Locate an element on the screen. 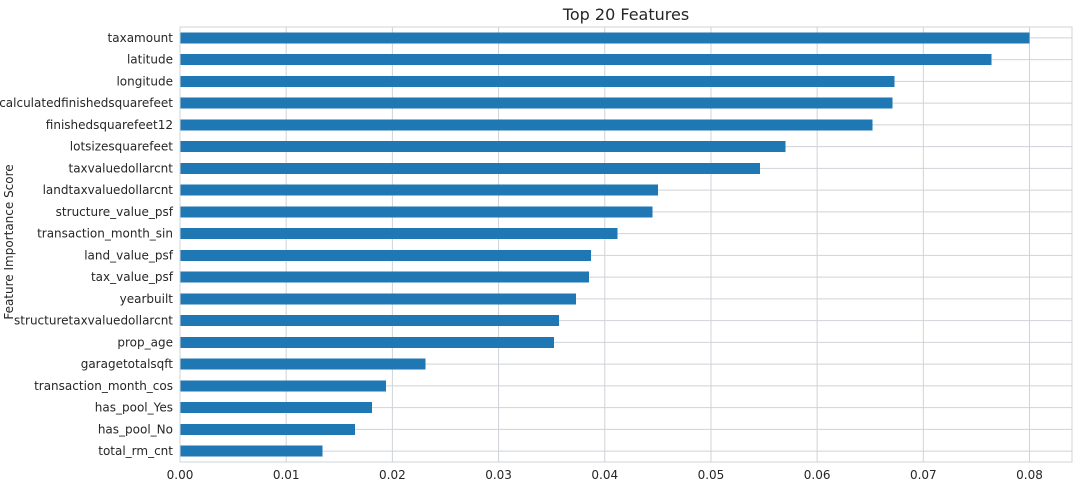 The image size is (1080, 484). bar-latitude is located at coordinates (586, 60).